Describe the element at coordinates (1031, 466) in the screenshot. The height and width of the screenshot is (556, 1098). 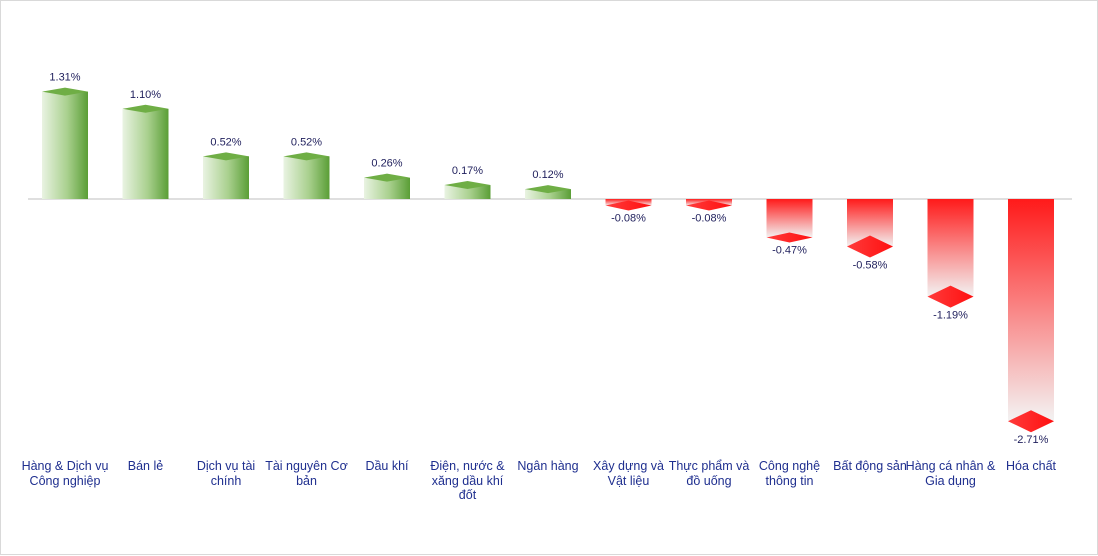
I see `category-label-13: Hóa chất` at that location.